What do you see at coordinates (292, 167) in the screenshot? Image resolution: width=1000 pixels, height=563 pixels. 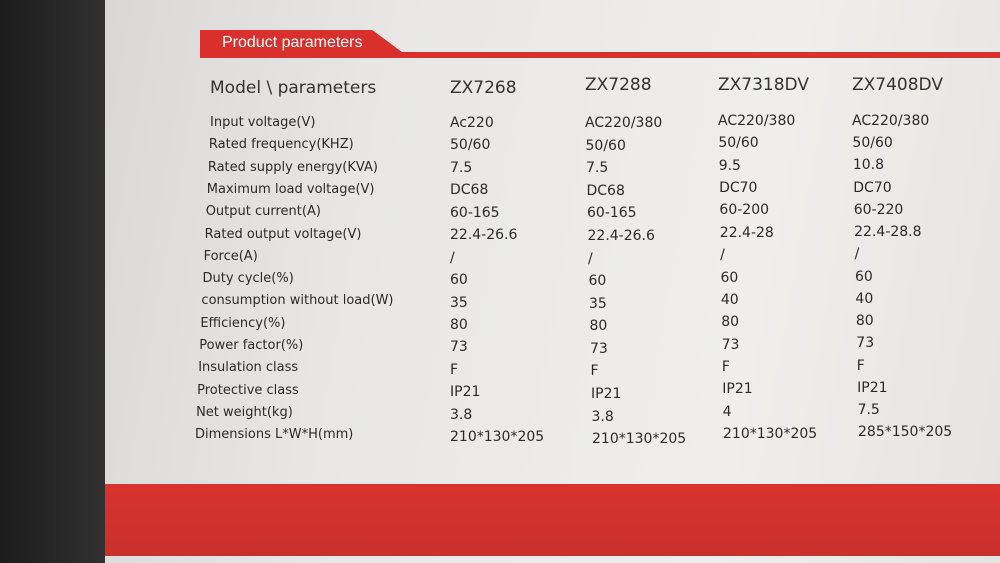 I see `row-label: Rated supply energy(KVA)` at bounding box center [292, 167].